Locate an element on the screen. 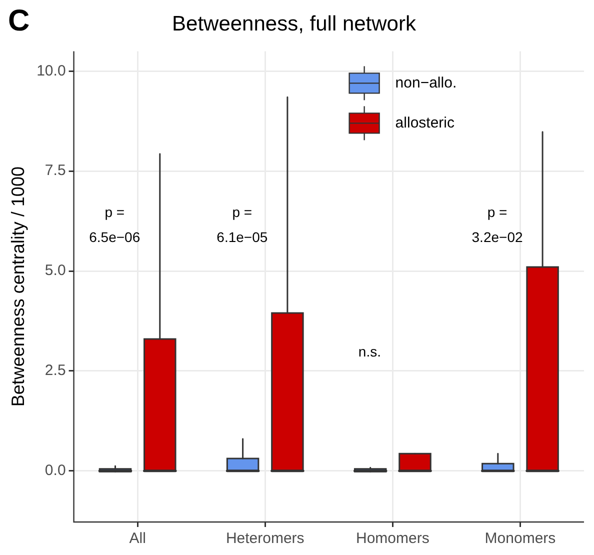  legend-label: allosteric is located at coordinates (425, 123).